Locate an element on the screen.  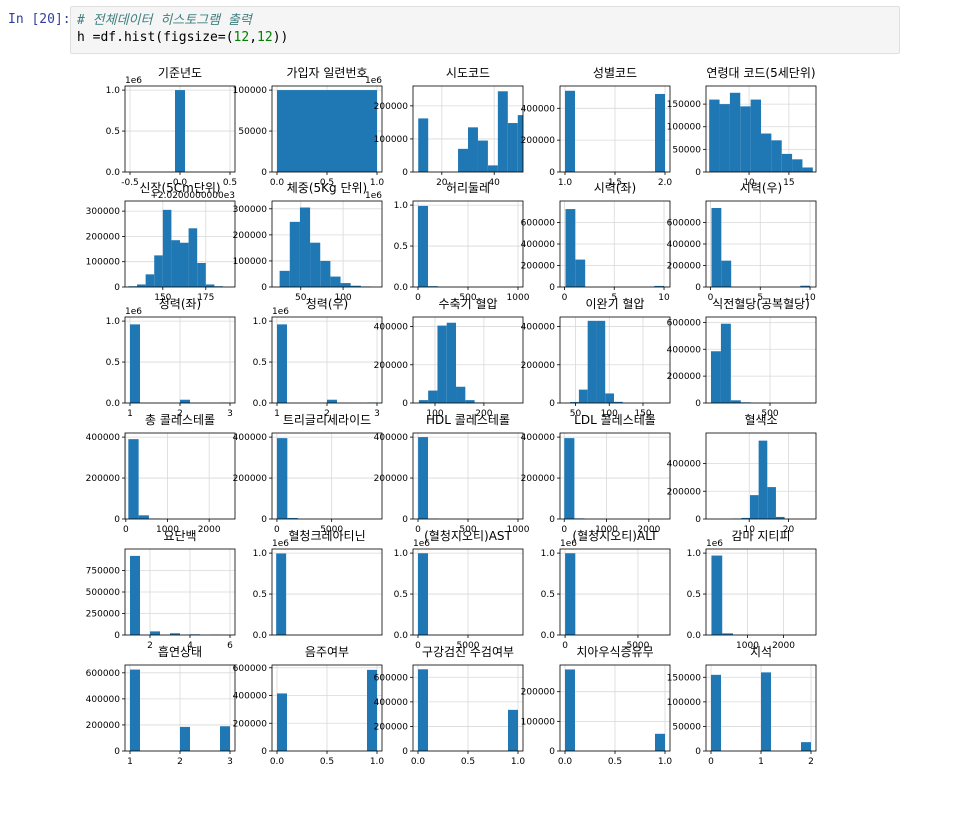
histogram-panel: 1.0 1.5 2.0 0 200000 400000 성별코드 is located at coordinates (597, 127).